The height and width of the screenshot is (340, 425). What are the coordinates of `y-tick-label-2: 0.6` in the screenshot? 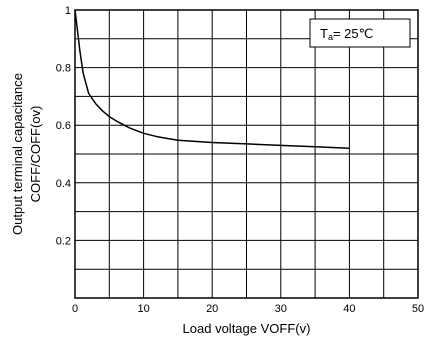 It's located at (63, 126).